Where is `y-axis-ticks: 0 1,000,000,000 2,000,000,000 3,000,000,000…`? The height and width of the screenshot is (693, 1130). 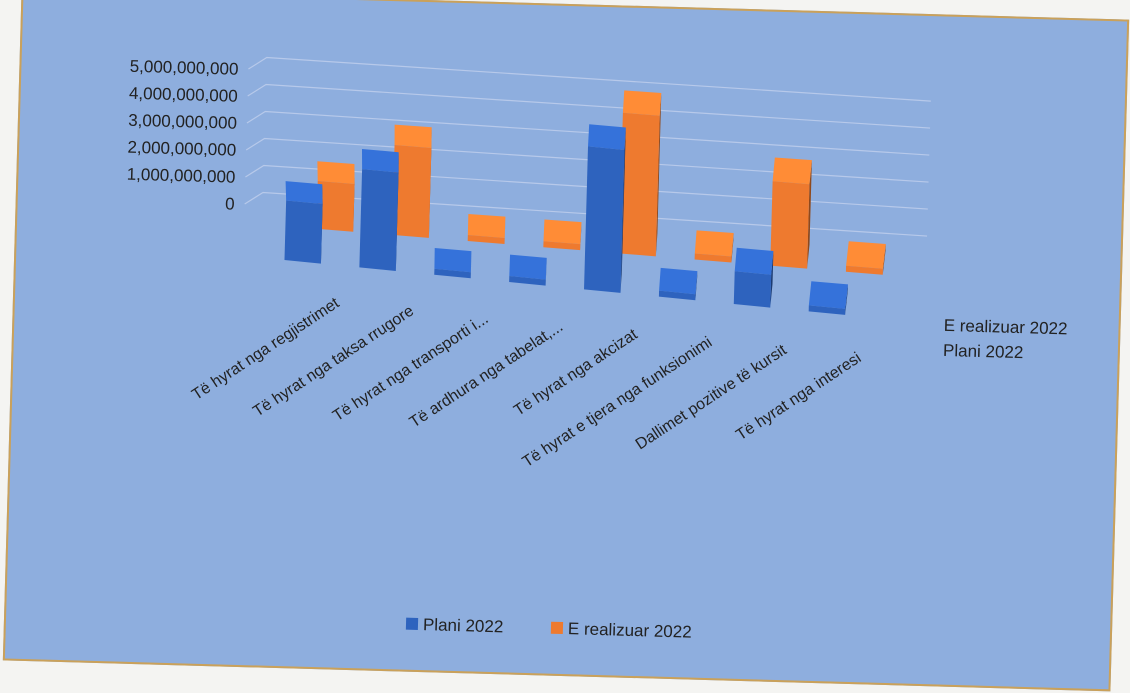 y-axis-ticks: 0 1,000,000,000 2,000,000,000 3,000,000,000… is located at coordinates (182, 135).